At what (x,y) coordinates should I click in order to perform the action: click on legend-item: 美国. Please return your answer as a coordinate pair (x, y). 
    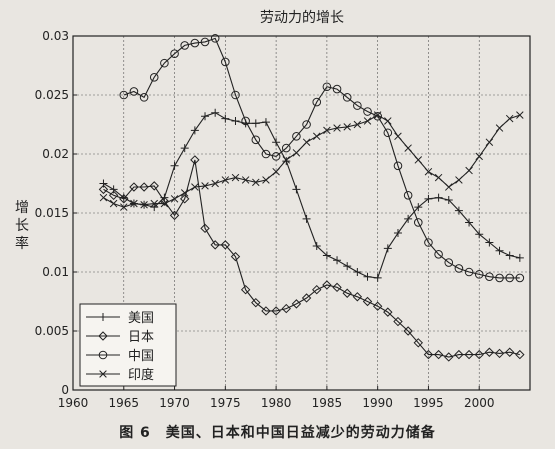
    Looking at the image, I should click on (120, 318).